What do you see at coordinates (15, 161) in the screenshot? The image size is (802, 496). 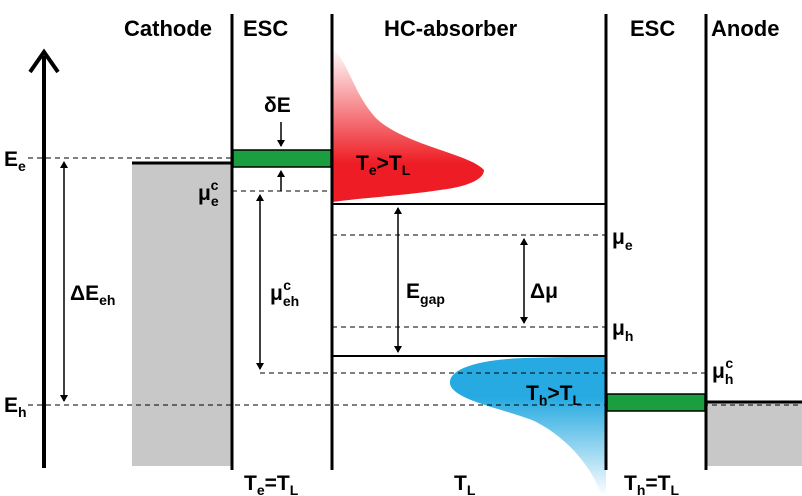 I see `label-e-e: Ee` at bounding box center [15, 161].